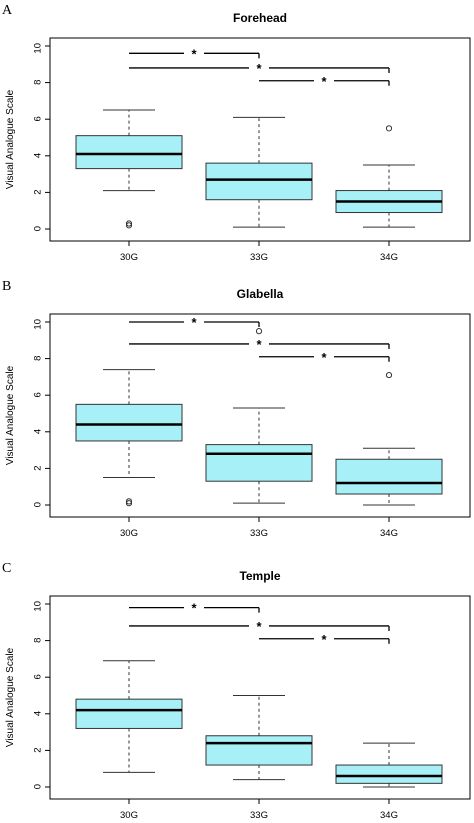 The height and width of the screenshot is (823, 474). Describe the element at coordinates (259, 576) in the screenshot. I see `chart-title: Temple` at that location.